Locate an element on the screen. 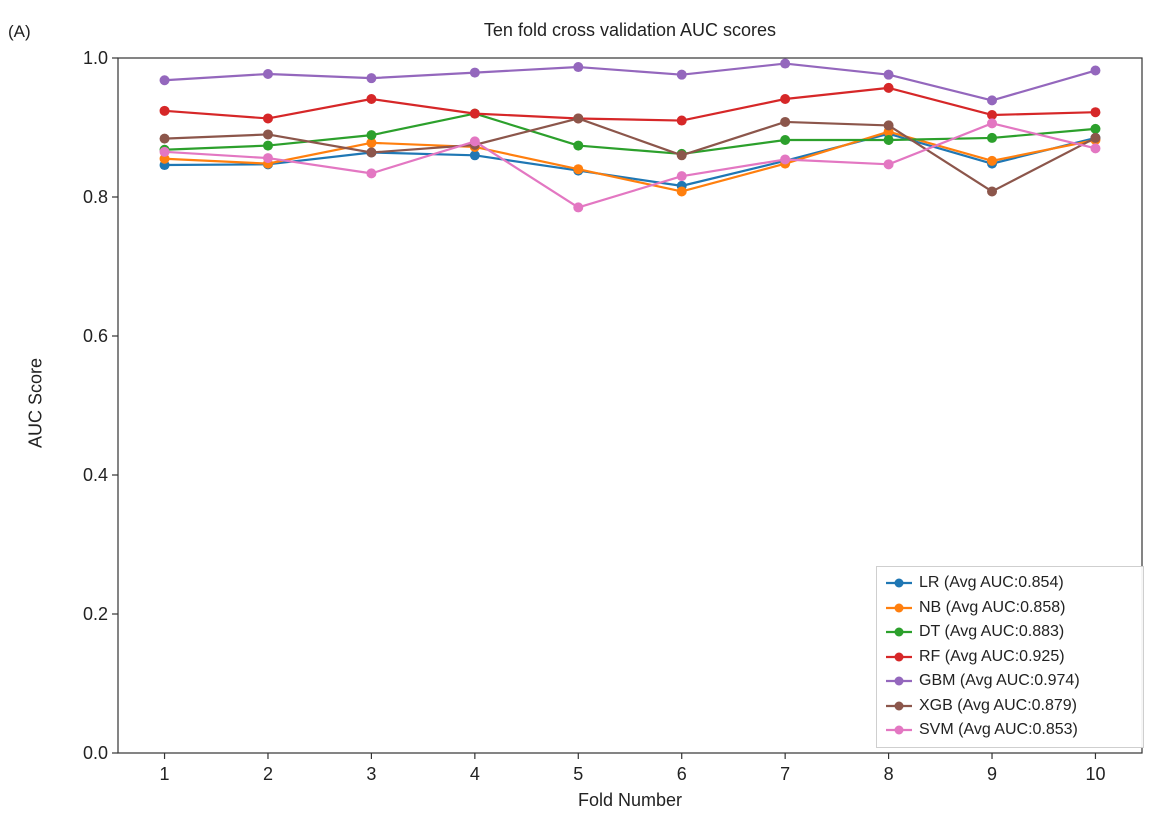  legend-swatch-xgb is located at coordinates (899, 706).